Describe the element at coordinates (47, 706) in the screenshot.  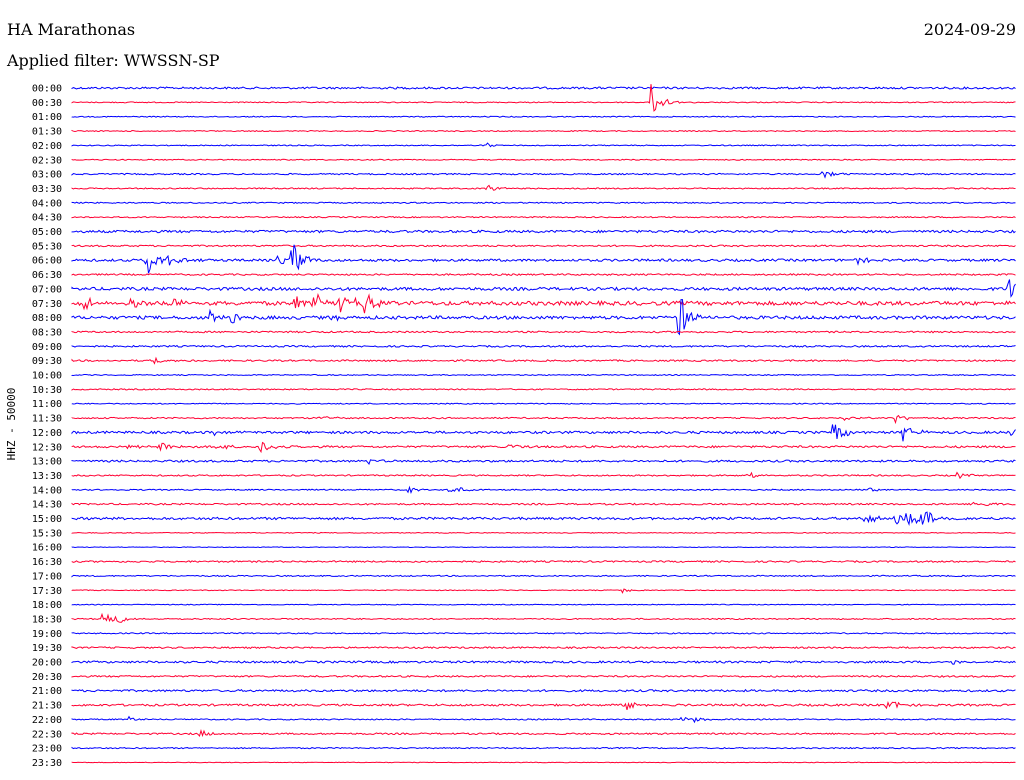
I see `row-label-2130: 21:30` at that location.